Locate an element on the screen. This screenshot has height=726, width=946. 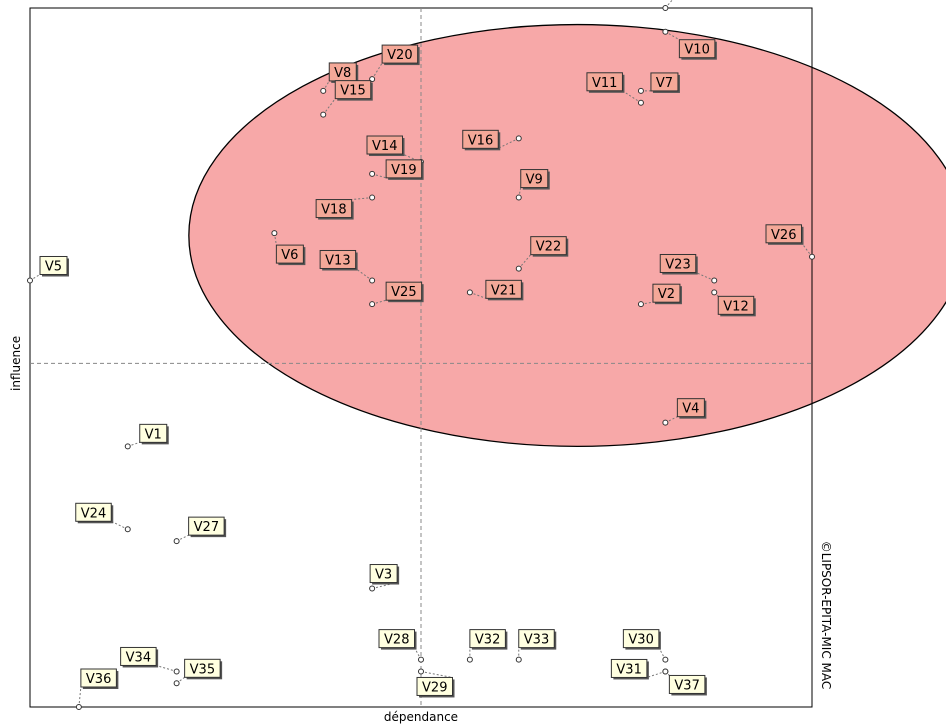
leader-line-v24 is located at coordinates (119, 525).